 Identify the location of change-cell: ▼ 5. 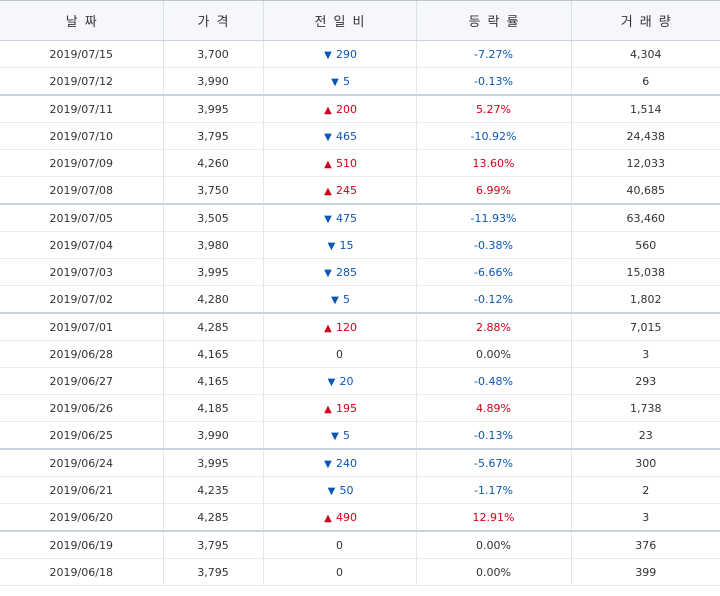
(339, 435).